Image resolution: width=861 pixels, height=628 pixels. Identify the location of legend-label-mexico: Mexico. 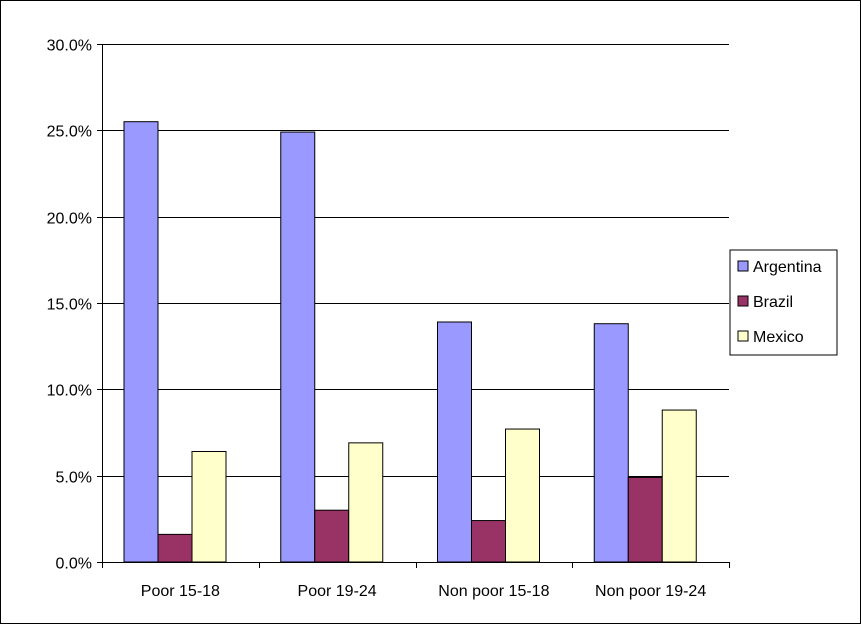
(778, 337).